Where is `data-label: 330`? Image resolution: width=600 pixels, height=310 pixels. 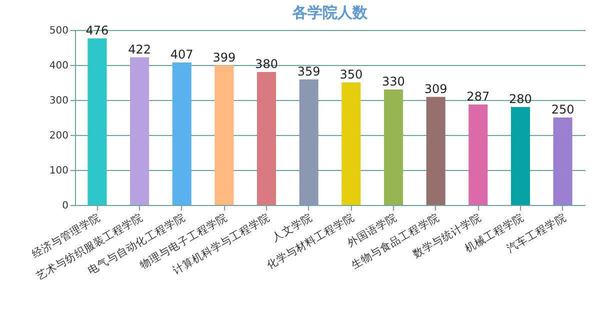 data-label: 330 is located at coordinates (393, 81).